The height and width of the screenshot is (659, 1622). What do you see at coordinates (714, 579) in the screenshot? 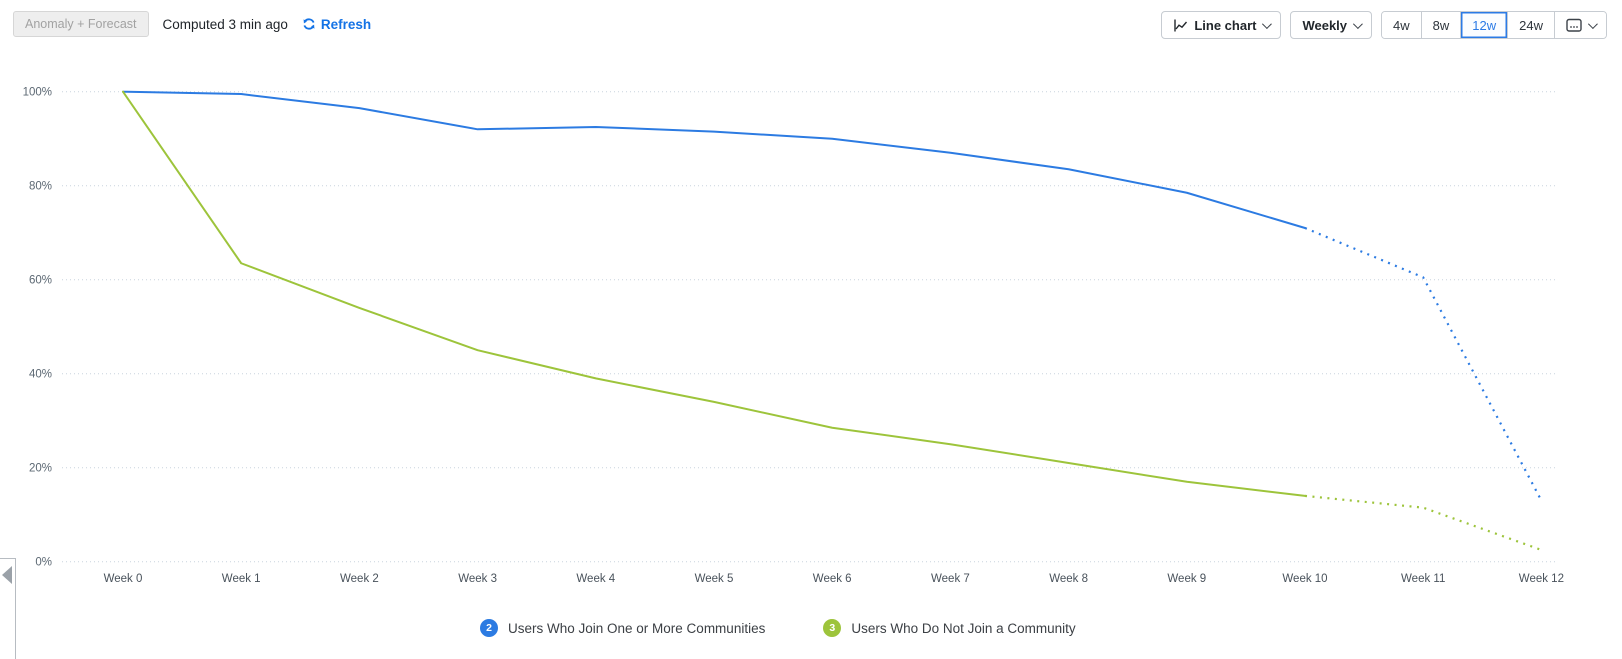
I see `svg-text: Week 5` at bounding box center [714, 579].